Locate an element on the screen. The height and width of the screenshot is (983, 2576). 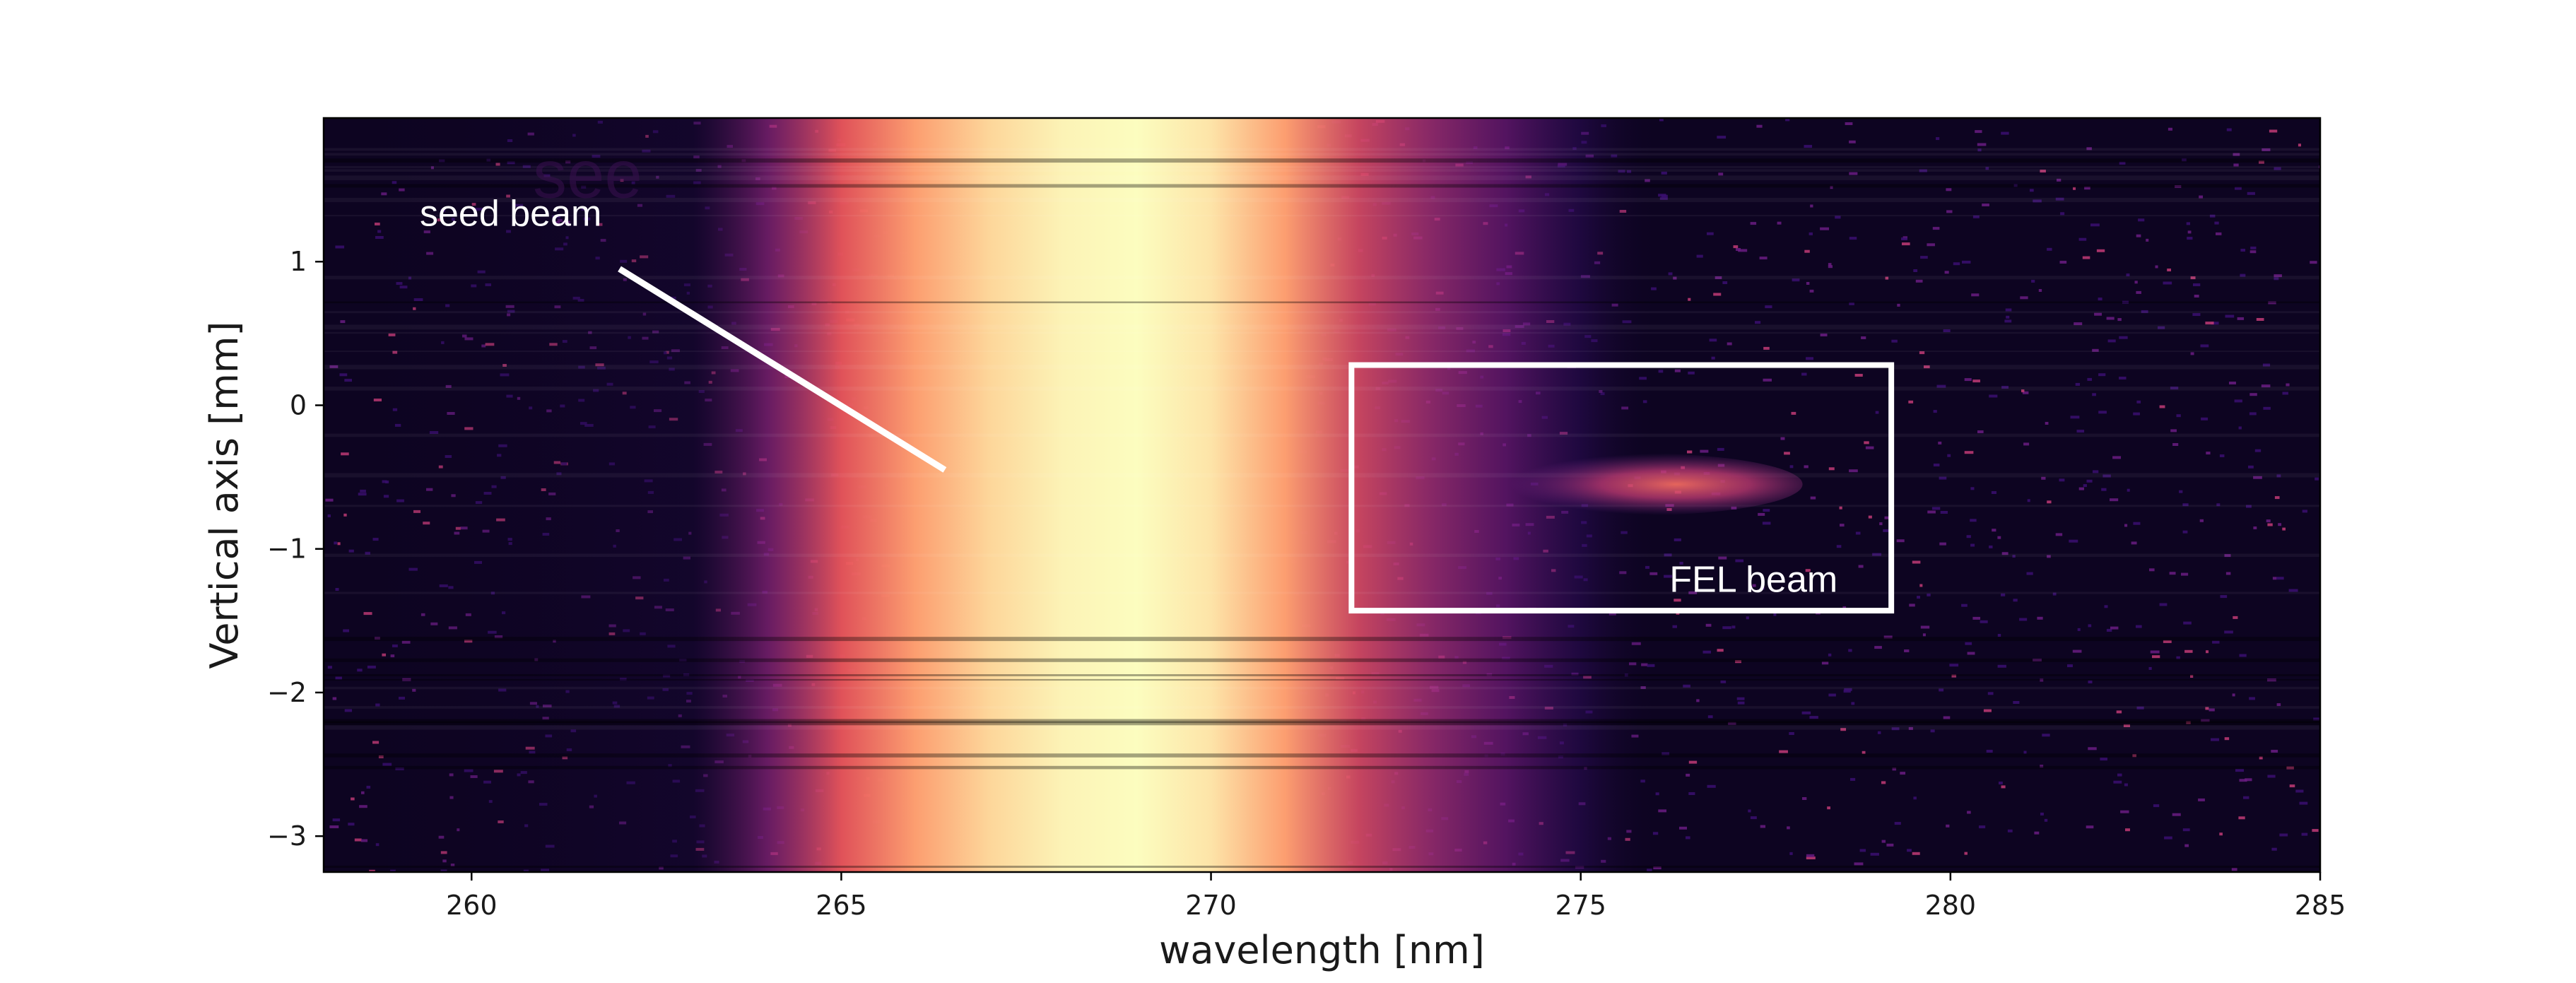
x-axis-title: wavelength [nm] is located at coordinates (1322, 950).